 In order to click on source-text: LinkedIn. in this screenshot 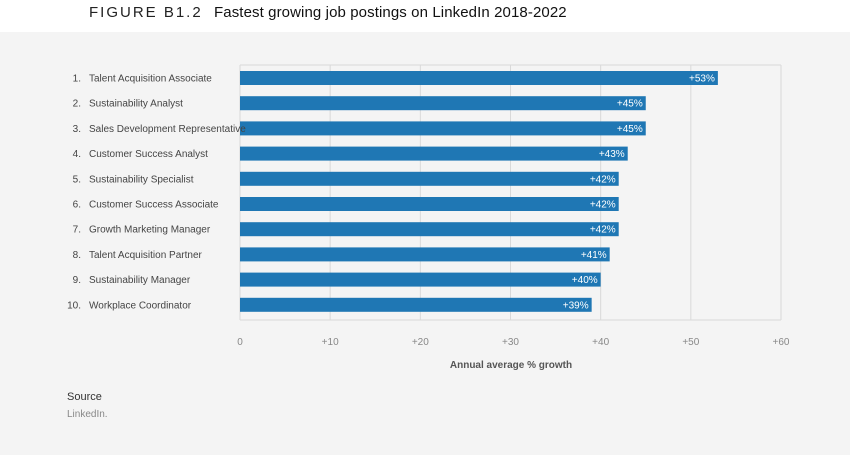, I will do `click(87, 414)`.